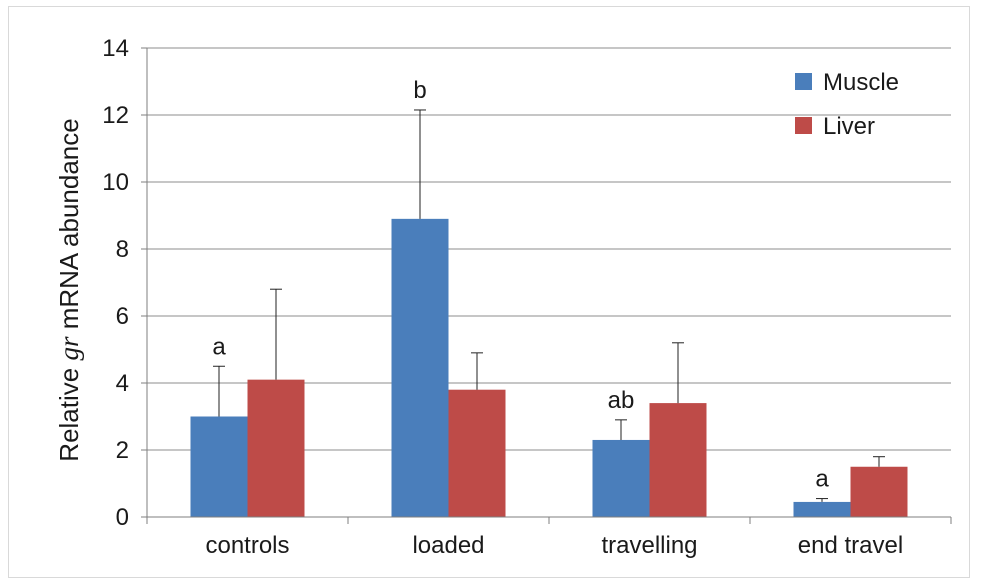 The height and width of the screenshot is (585, 981). Describe the element at coordinates (122, 517) in the screenshot. I see `y-tick-label: 0` at that location.